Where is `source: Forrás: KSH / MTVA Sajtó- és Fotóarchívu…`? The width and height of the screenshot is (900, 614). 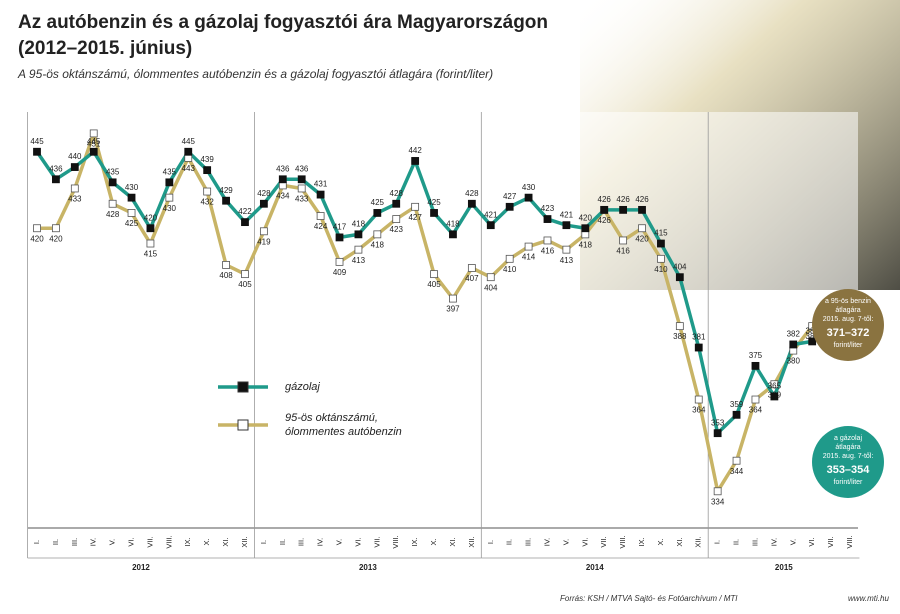
source: Forrás: KSH / MTVA Sajtó- és Fotóarchívu… is located at coordinates (649, 598).